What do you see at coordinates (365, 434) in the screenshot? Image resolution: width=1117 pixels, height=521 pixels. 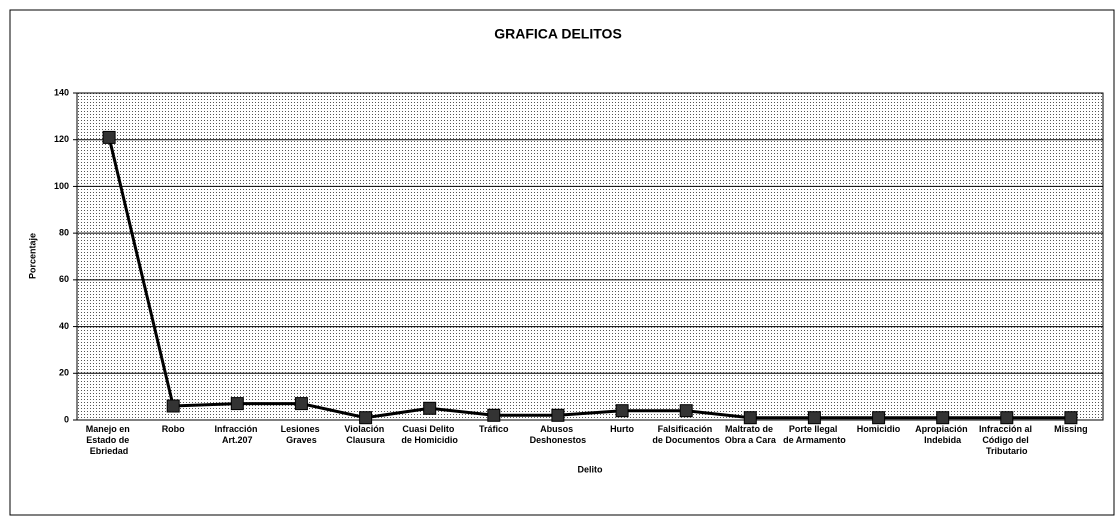 I see `x-tick-label: Violación Clausura` at bounding box center [365, 434].